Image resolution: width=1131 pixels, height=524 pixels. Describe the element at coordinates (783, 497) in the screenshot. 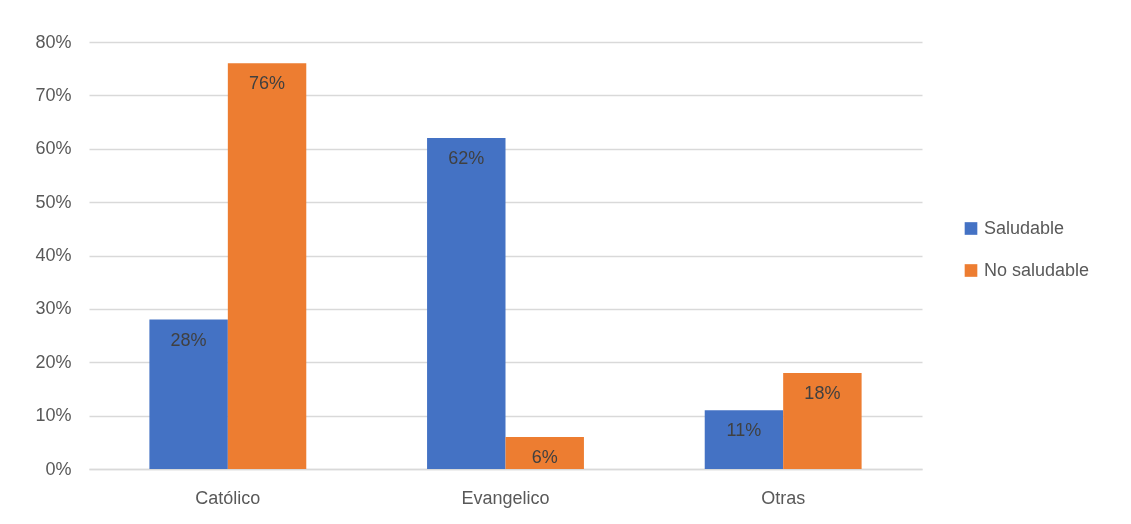

I see `x-tick-label: Otras` at that location.